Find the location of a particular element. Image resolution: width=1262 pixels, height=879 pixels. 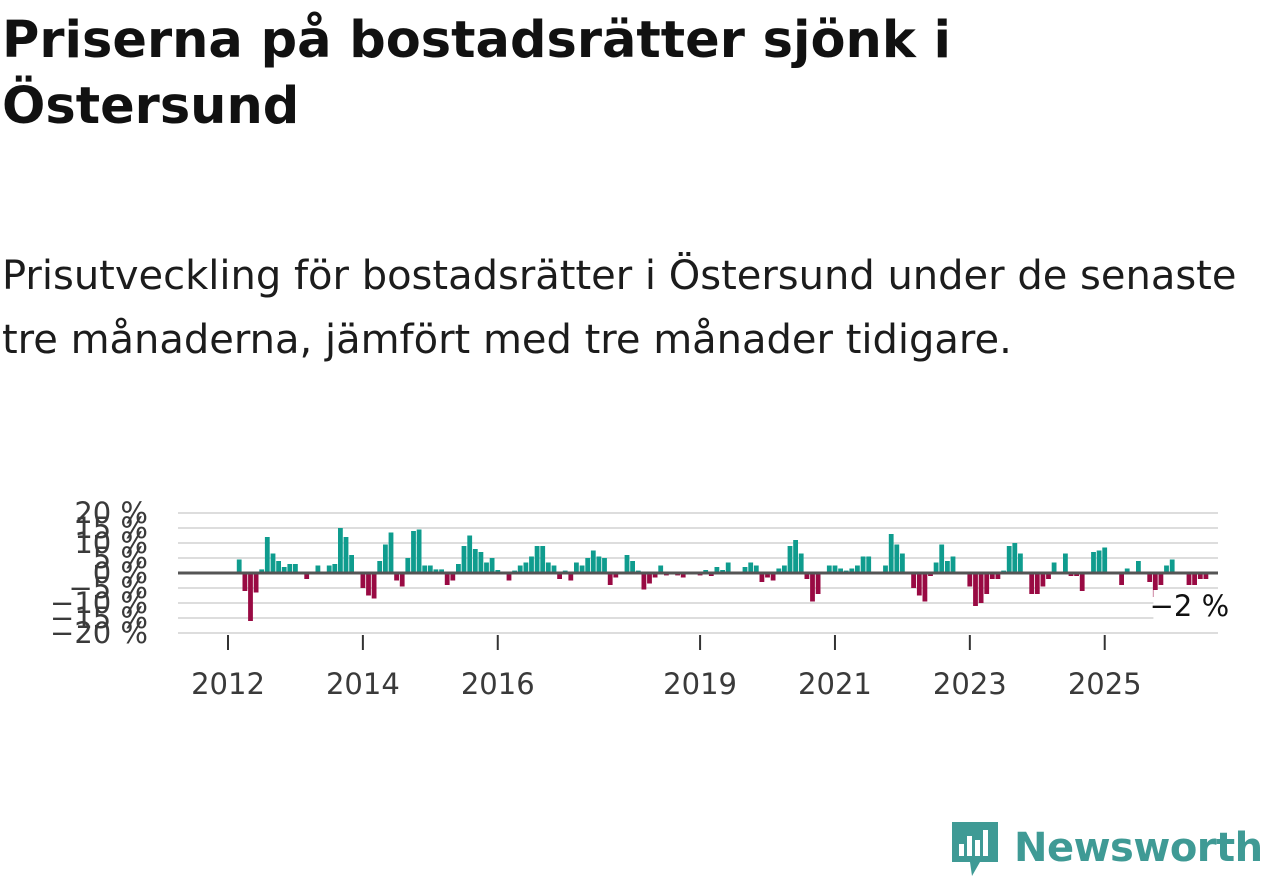

annotation-label: −2 % is located at coordinates (1190, 606).